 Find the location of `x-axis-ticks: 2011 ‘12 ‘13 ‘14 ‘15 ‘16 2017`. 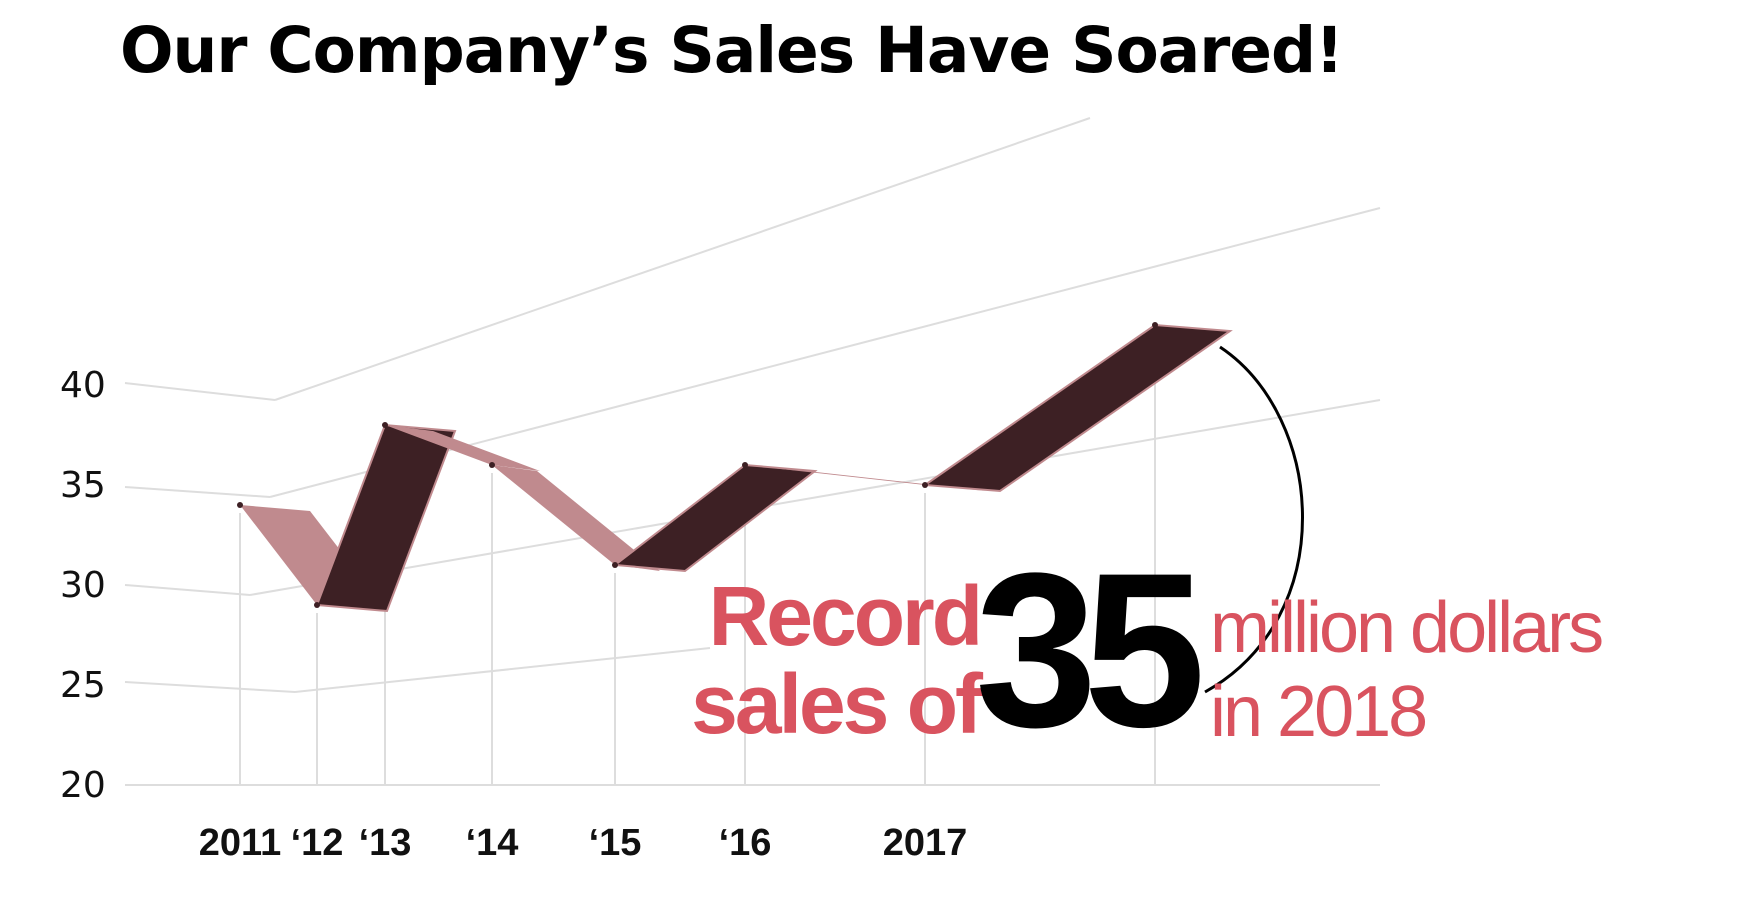

x-axis-ticks: 2011 ‘12 ‘13 ‘14 ‘15 ‘16 2017 is located at coordinates (583, 843).